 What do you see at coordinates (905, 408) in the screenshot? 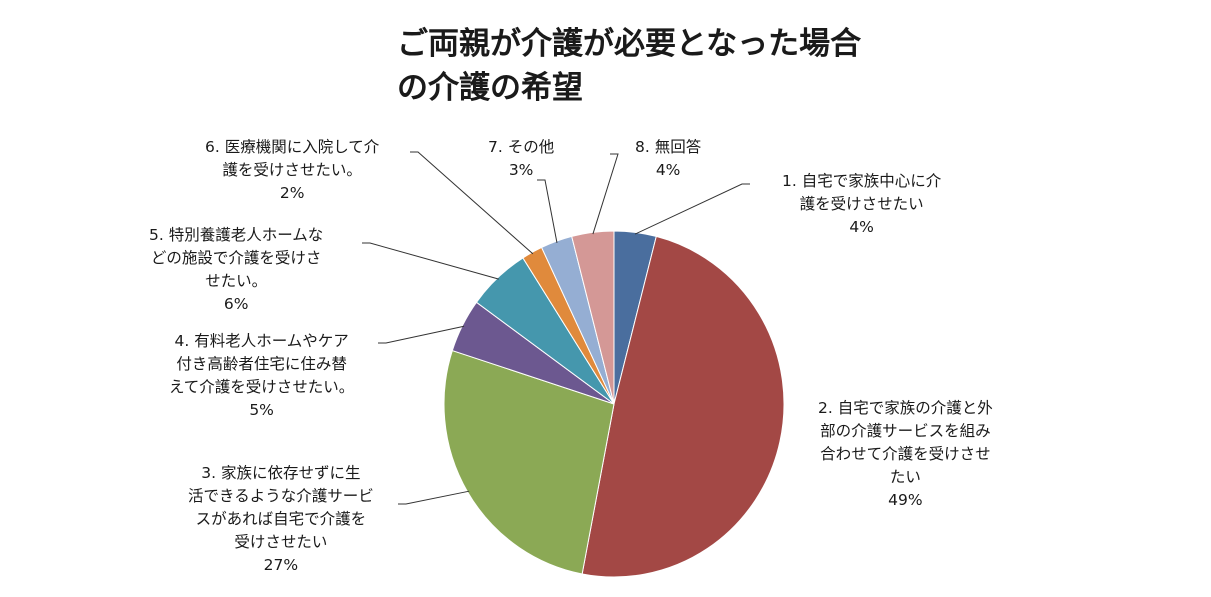
I see `slice-label-line: 2. 自宅で家族の介護と外` at bounding box center [905, 408].